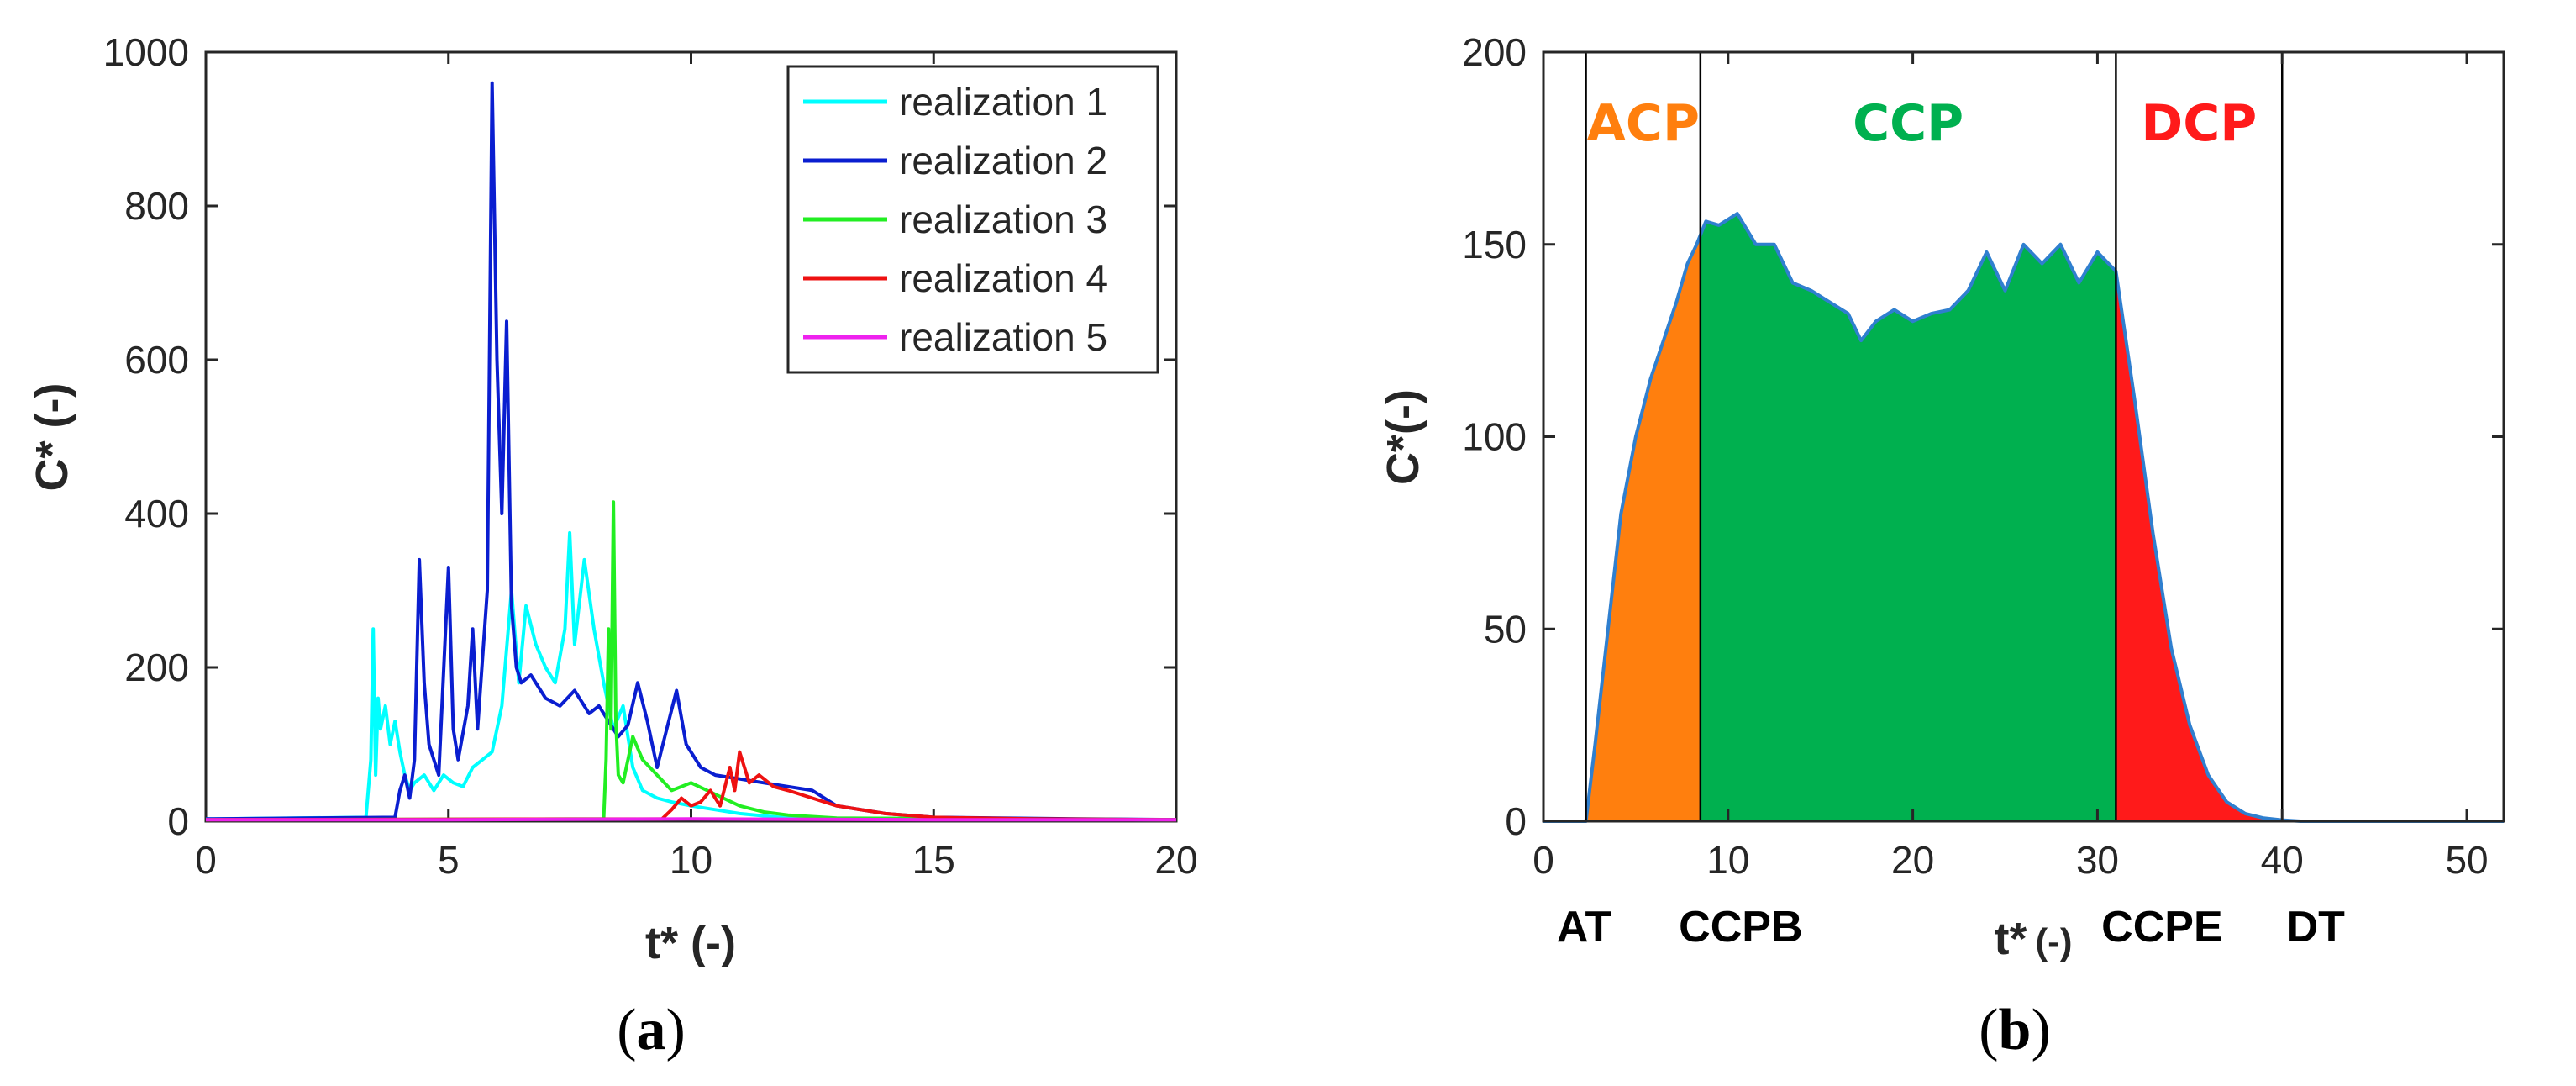 The height and width of the screenshot is (1086, 2576). I want to click on phase-label-ccp: CCP, so click(1908, 124).